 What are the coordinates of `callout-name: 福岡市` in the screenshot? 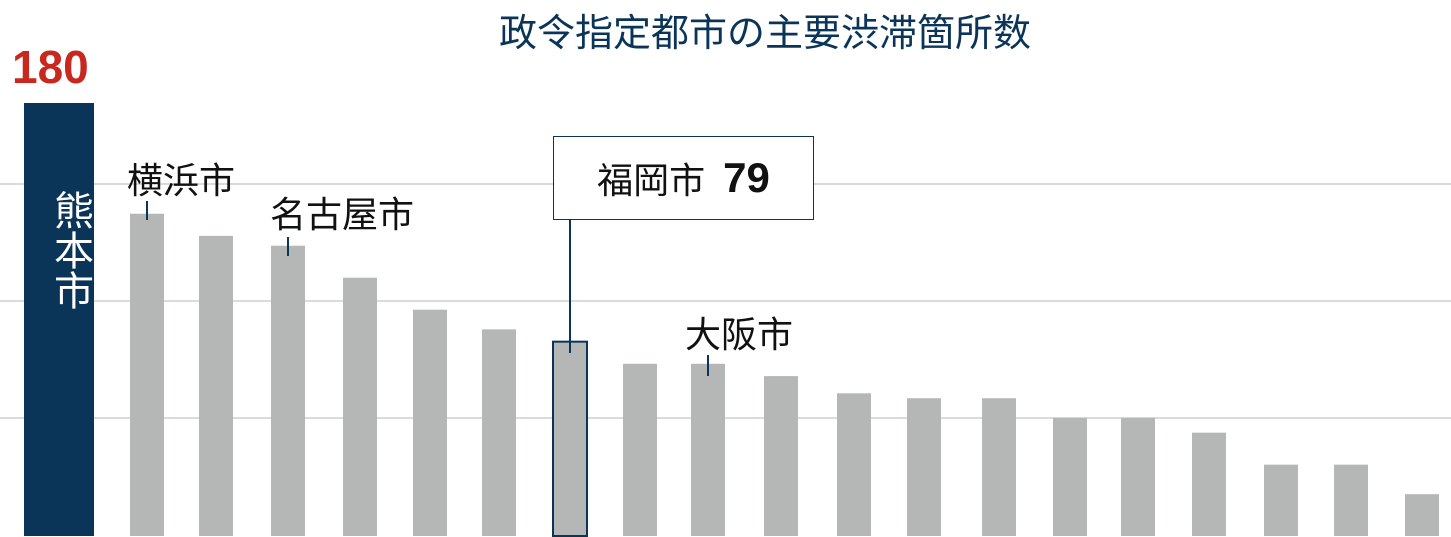 It's located at (651, 181).